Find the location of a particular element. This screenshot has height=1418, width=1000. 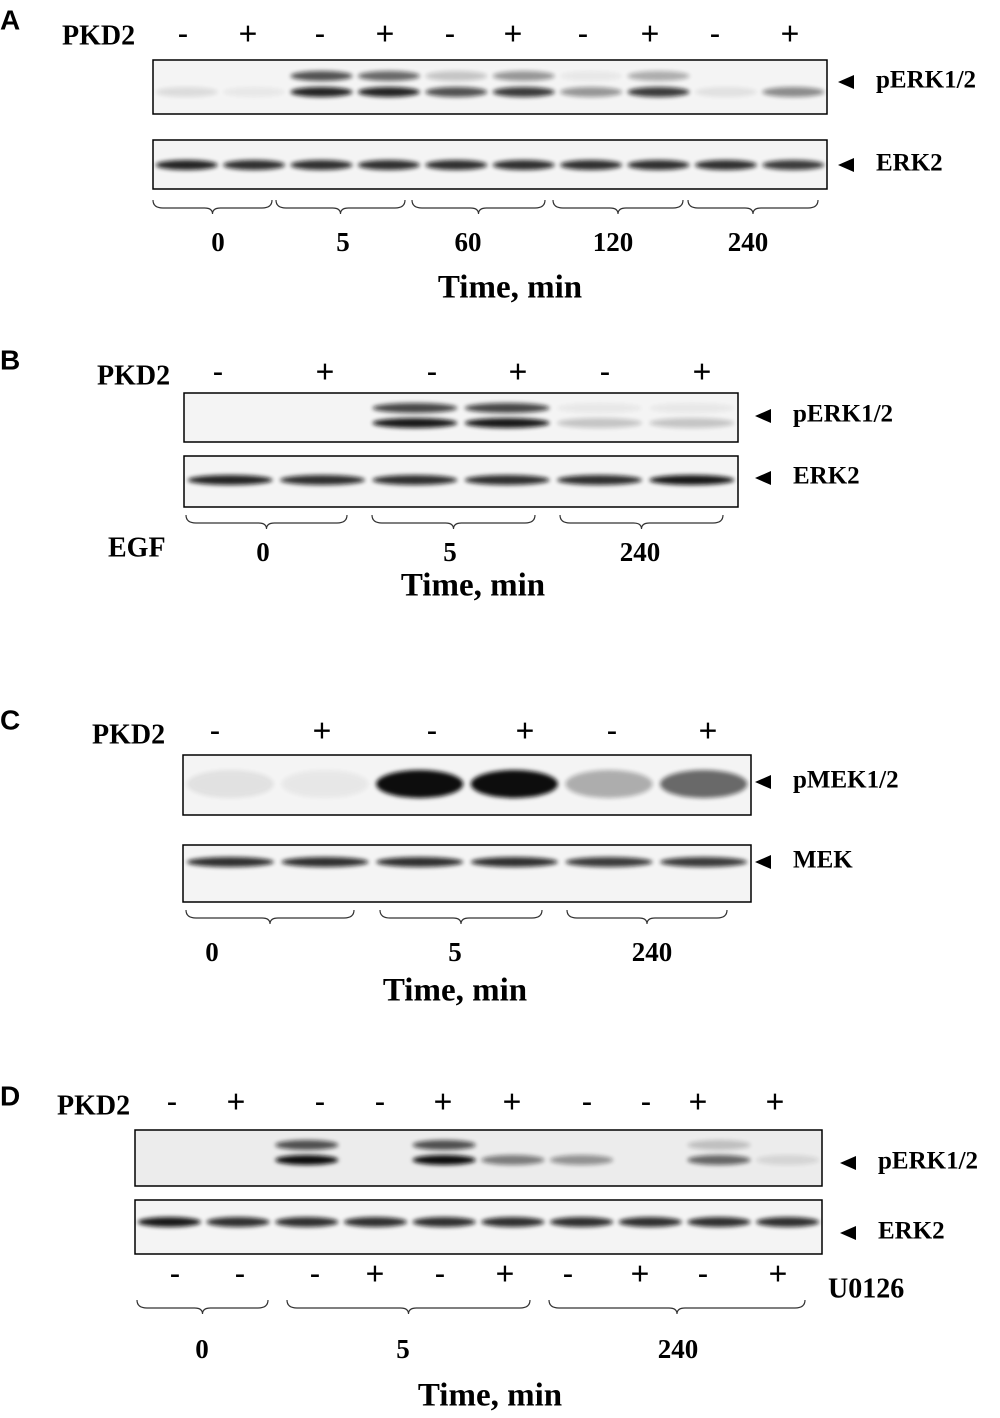

time-point: 120 is located at coordinates (613, 242).